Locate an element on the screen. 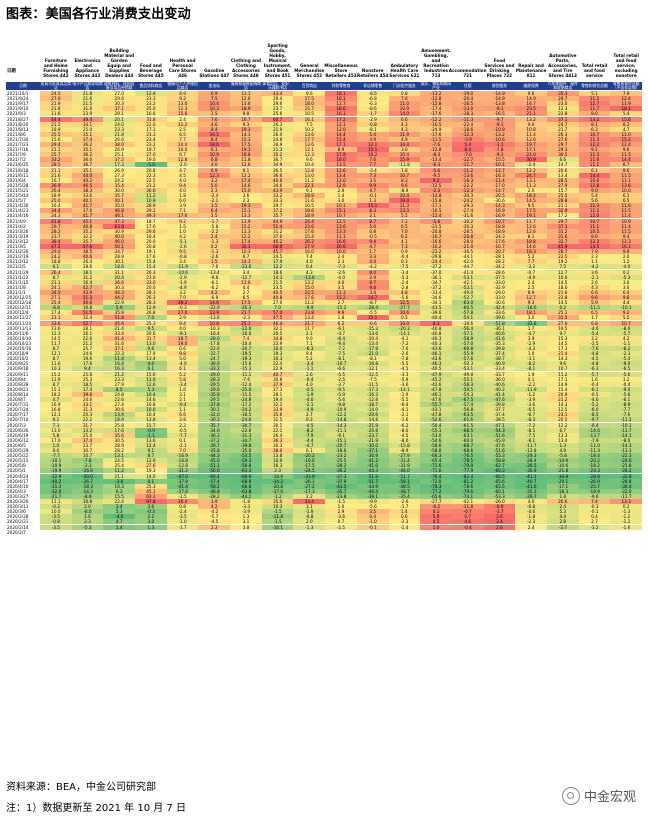 The image size is (648, 820). heatmap-cell: -19.9 is located at coordinates (56, 471).